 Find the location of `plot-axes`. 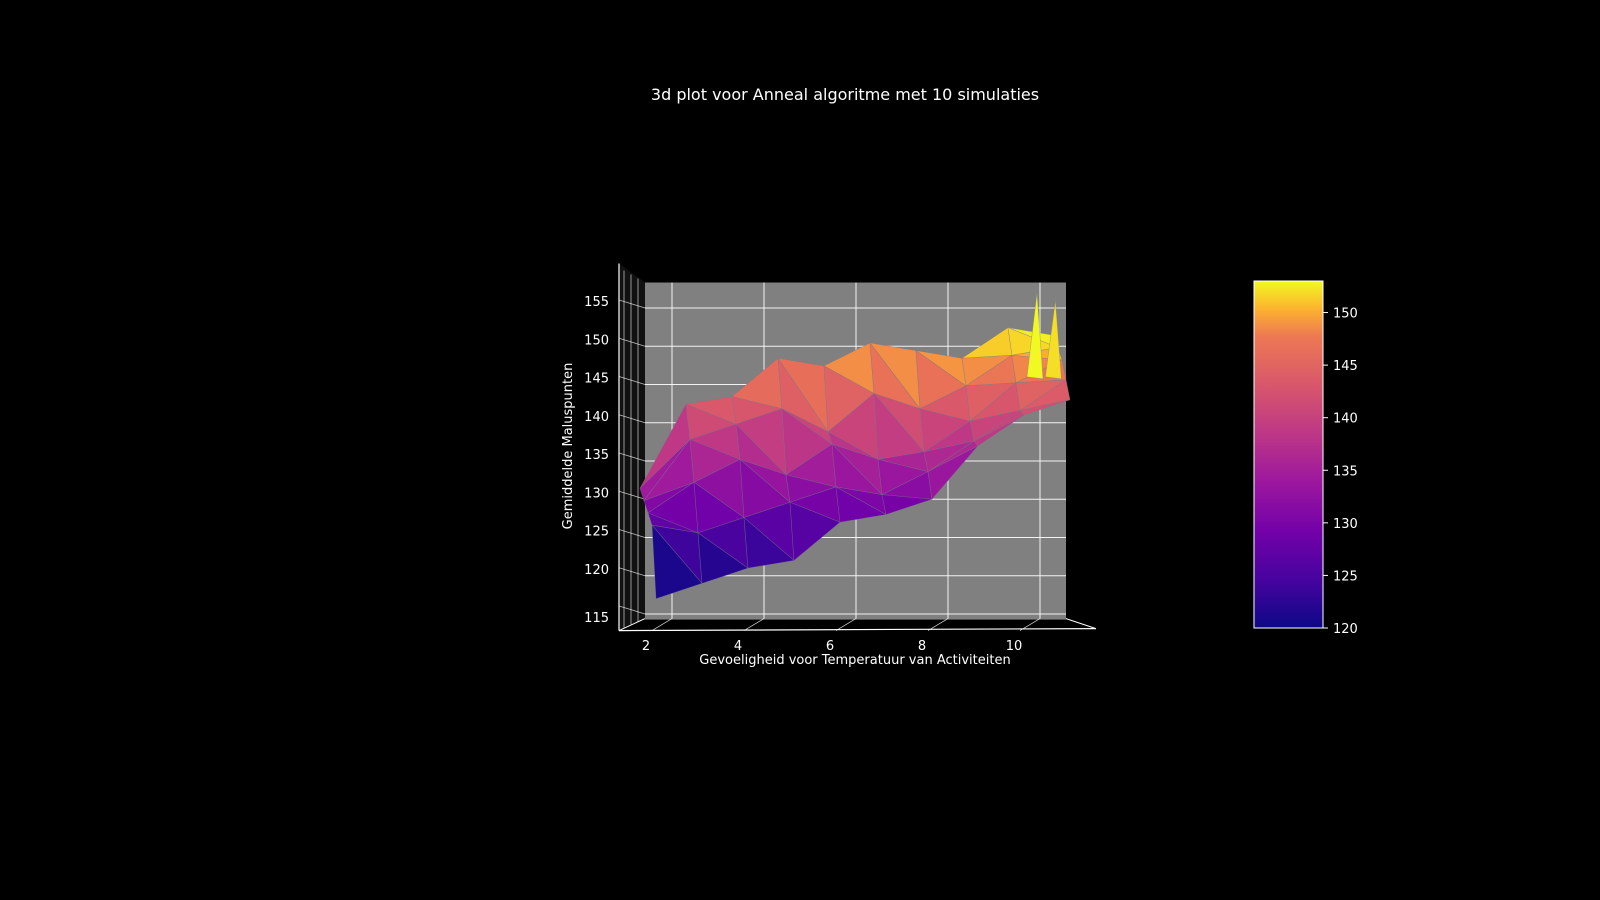

plot-axes is located at coordinates (857, 447).